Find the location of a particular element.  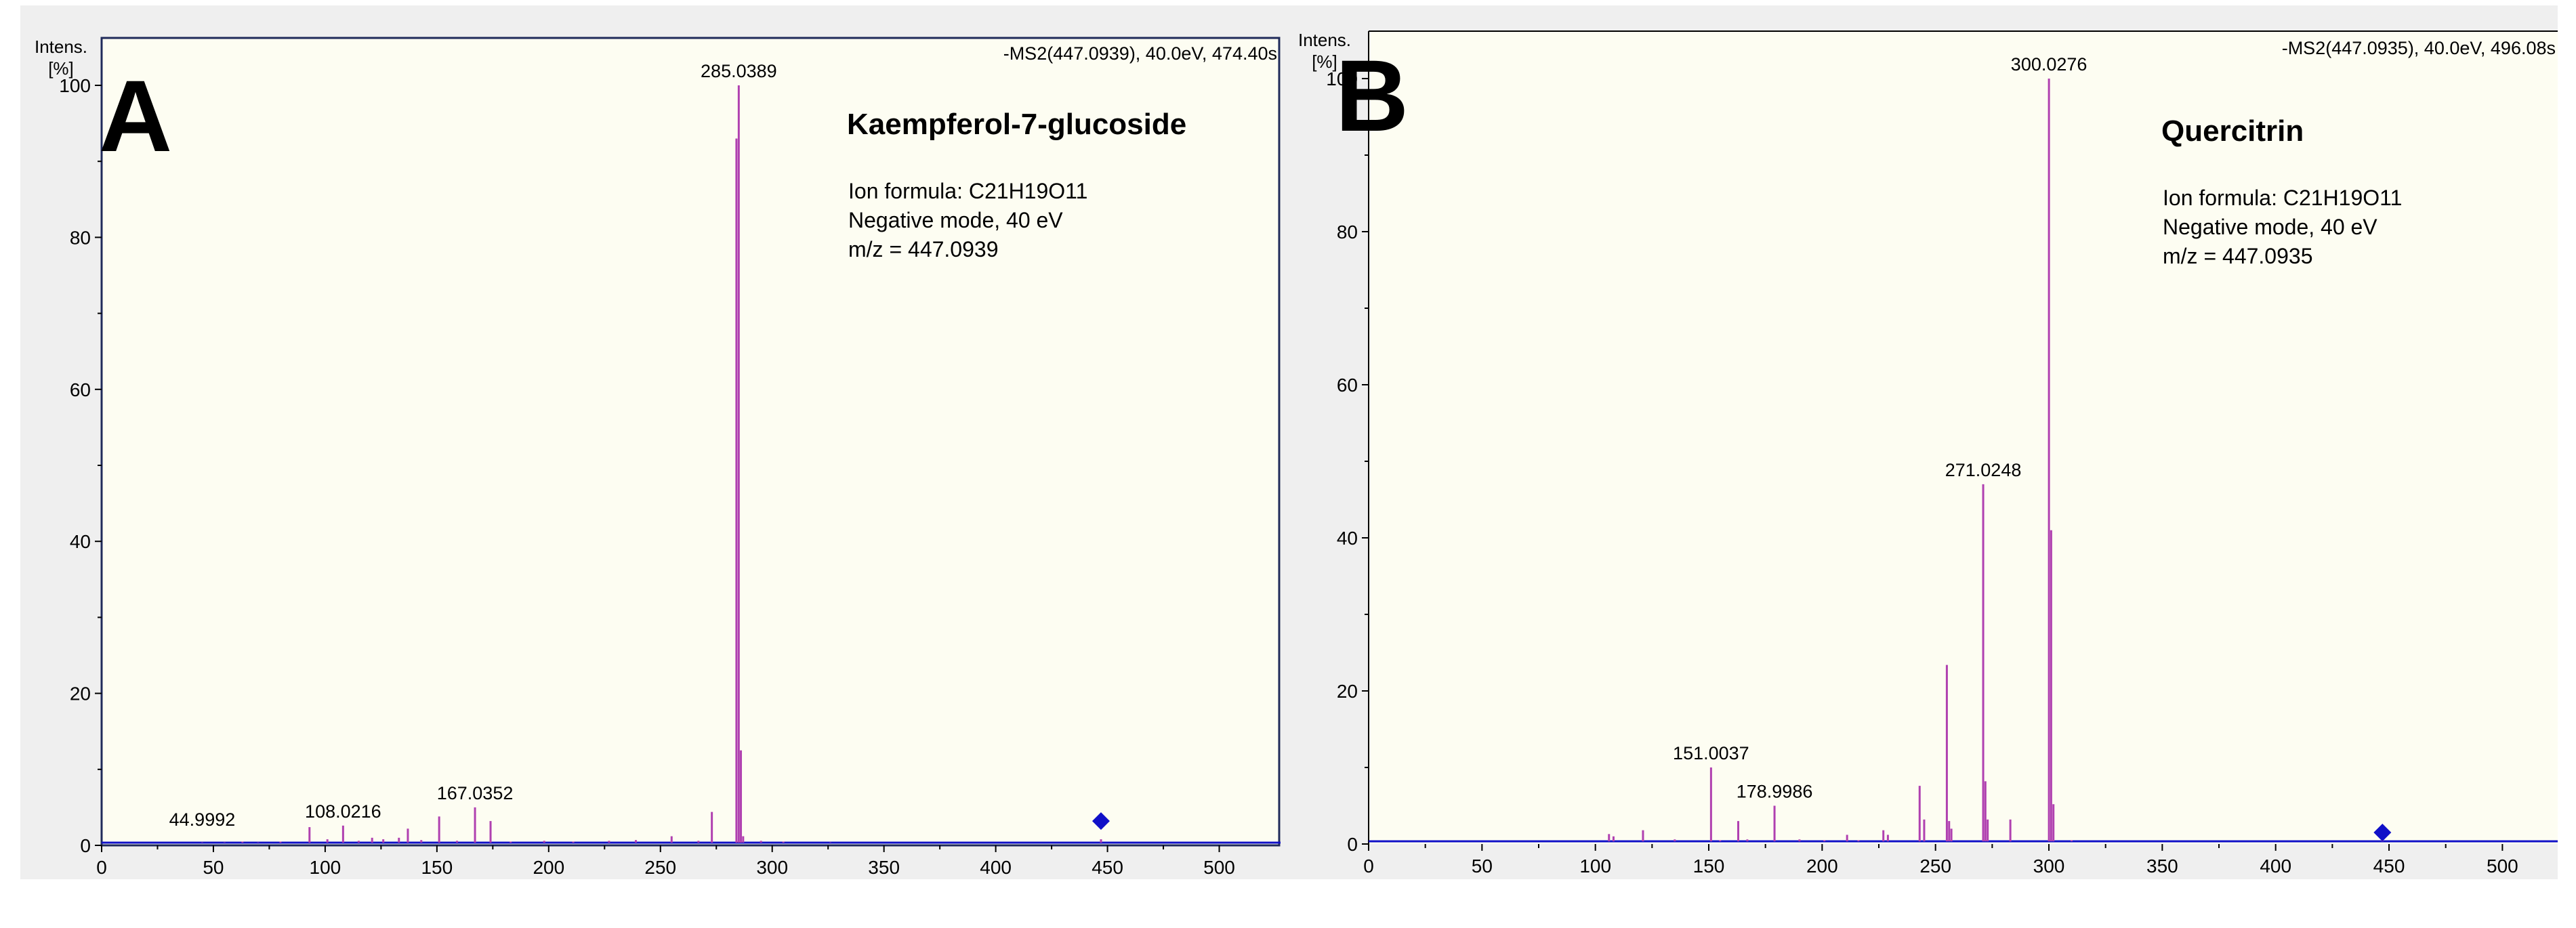

y-axis-label-line1-b: Intens. is located at coordinates (1324, 40).